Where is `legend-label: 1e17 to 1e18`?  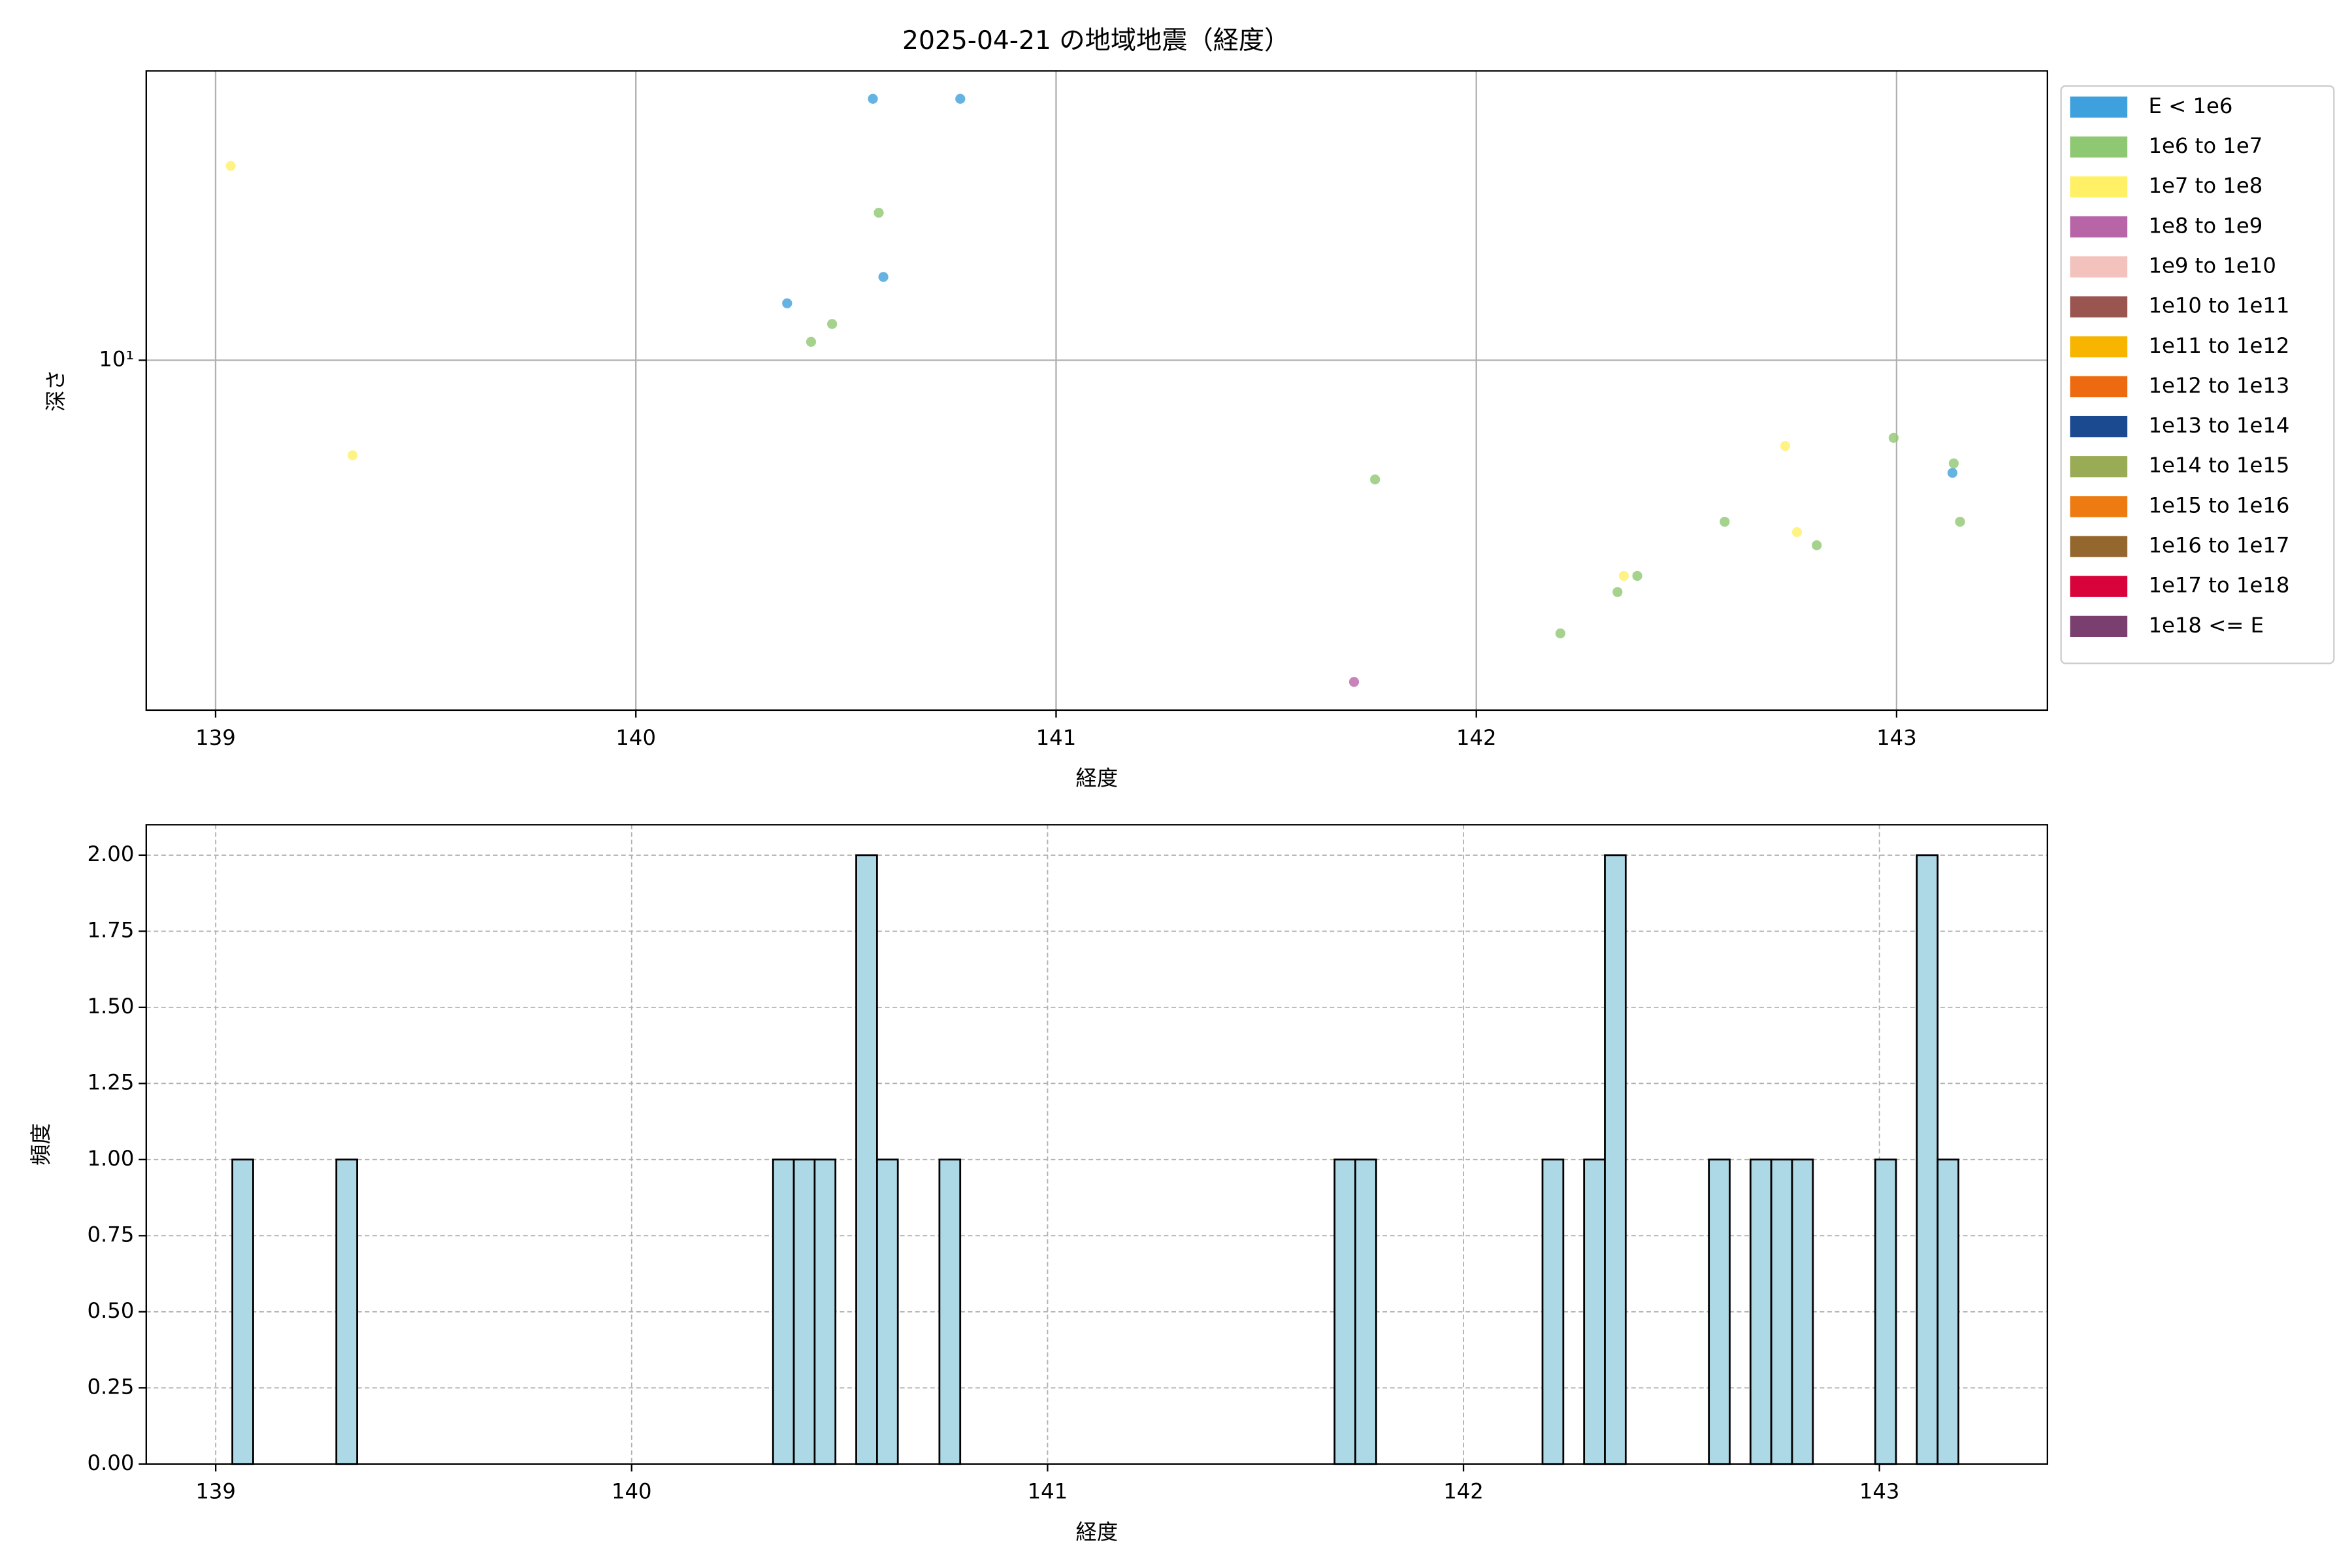
legend-label: 1e17 to 1e18 is located at coordinates (2218, 585).